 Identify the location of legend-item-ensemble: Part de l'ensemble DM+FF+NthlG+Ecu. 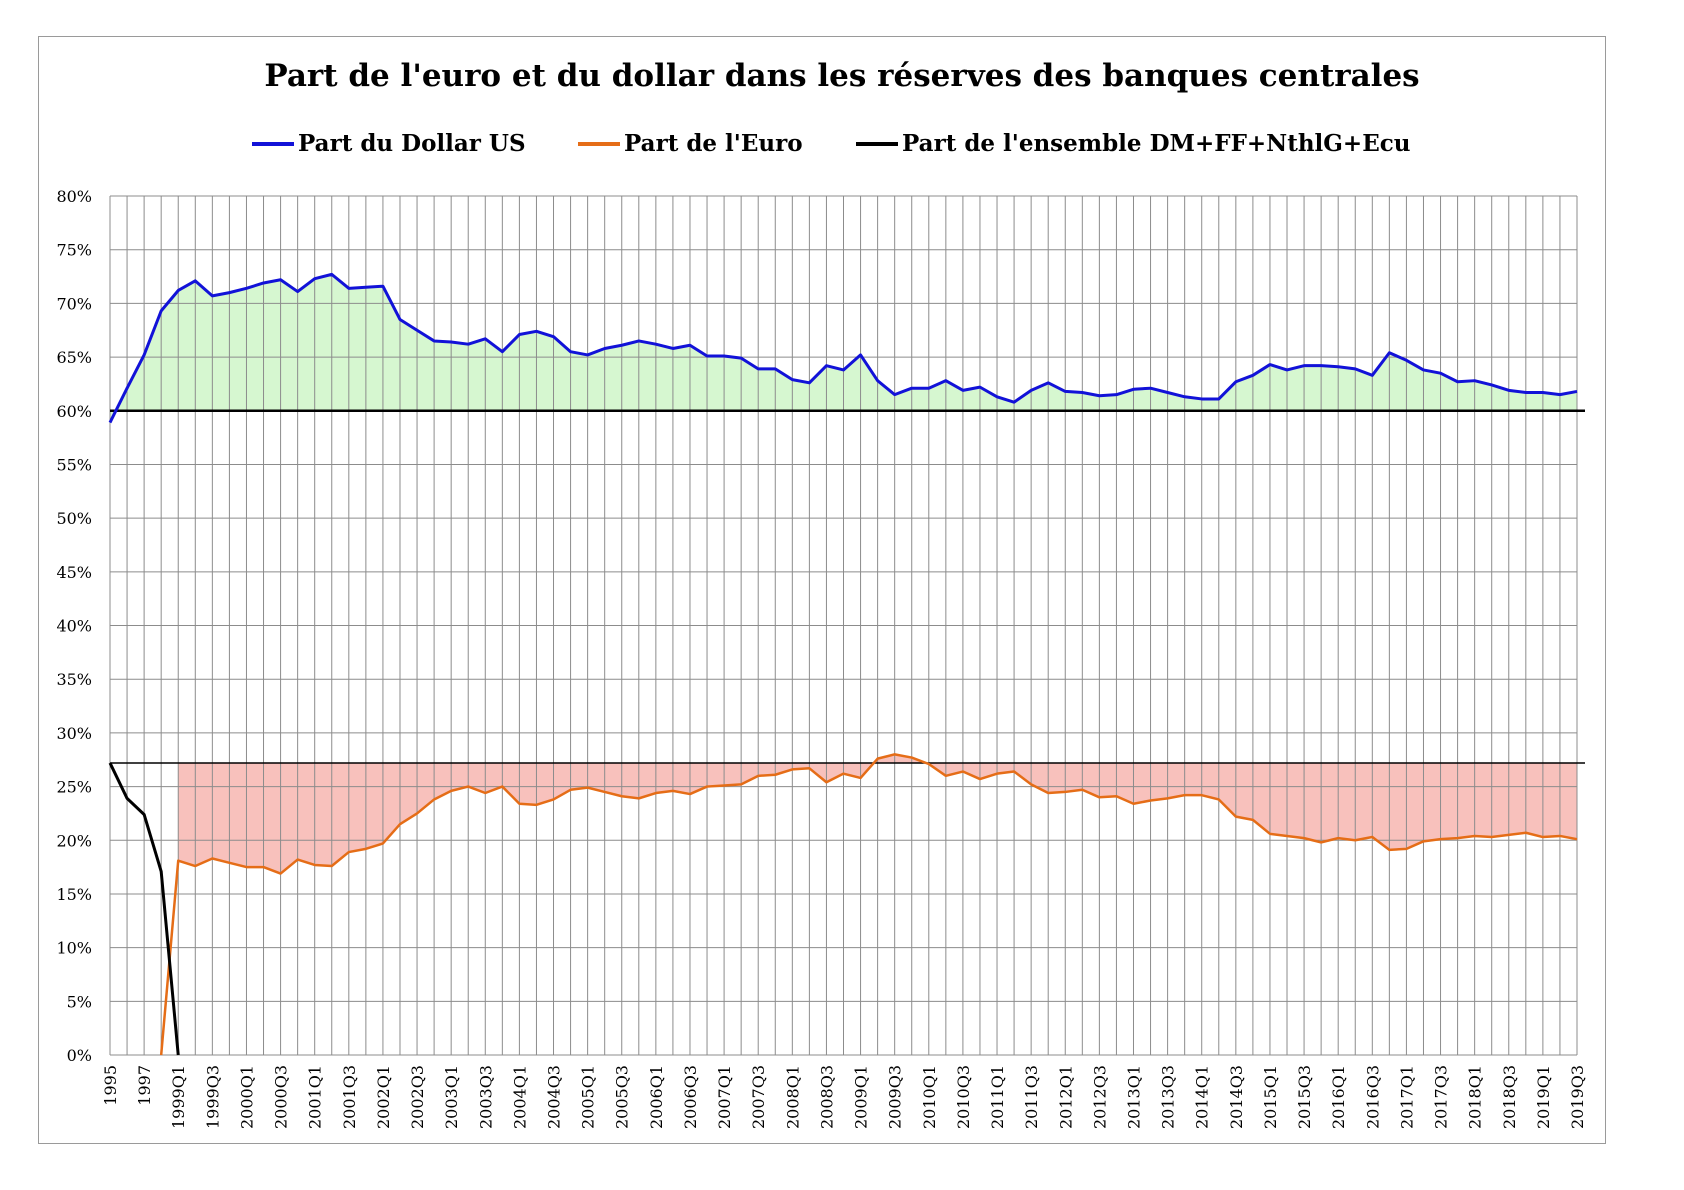
(1133, 143).